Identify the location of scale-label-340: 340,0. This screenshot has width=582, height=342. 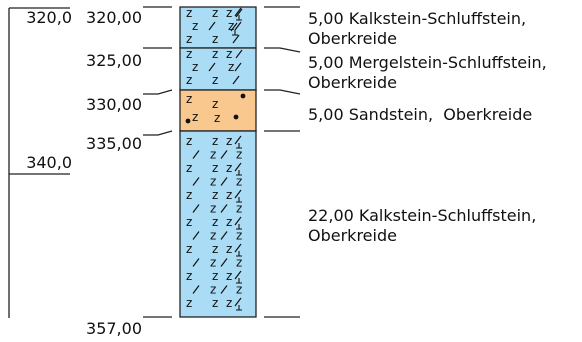
(49, 162).